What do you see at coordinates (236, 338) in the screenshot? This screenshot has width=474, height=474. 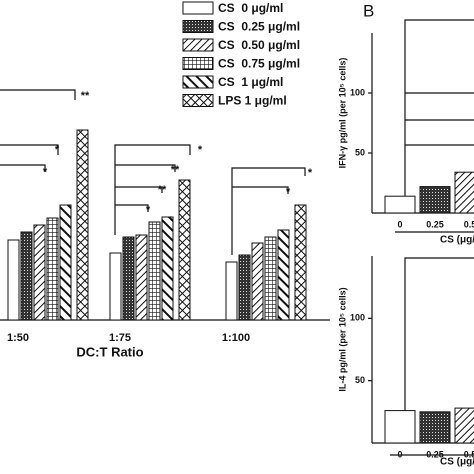 I see `x-tick-label: 1:100` at bounding box center [236, 338].